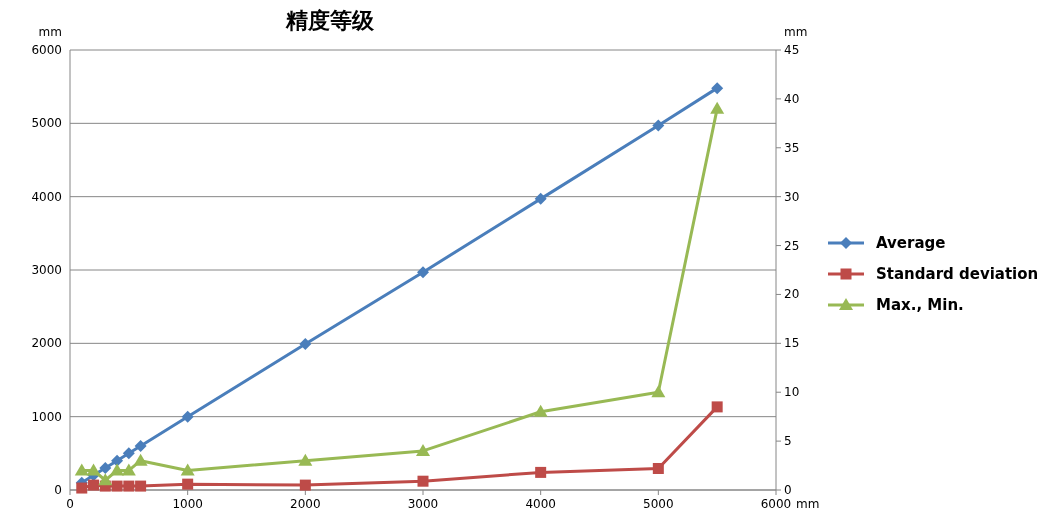 This screenshot has height=519, width=1046. Describe the element at coordinates (792, 294) in the screenshot. I see `y2-tick-label: 20` at that location.